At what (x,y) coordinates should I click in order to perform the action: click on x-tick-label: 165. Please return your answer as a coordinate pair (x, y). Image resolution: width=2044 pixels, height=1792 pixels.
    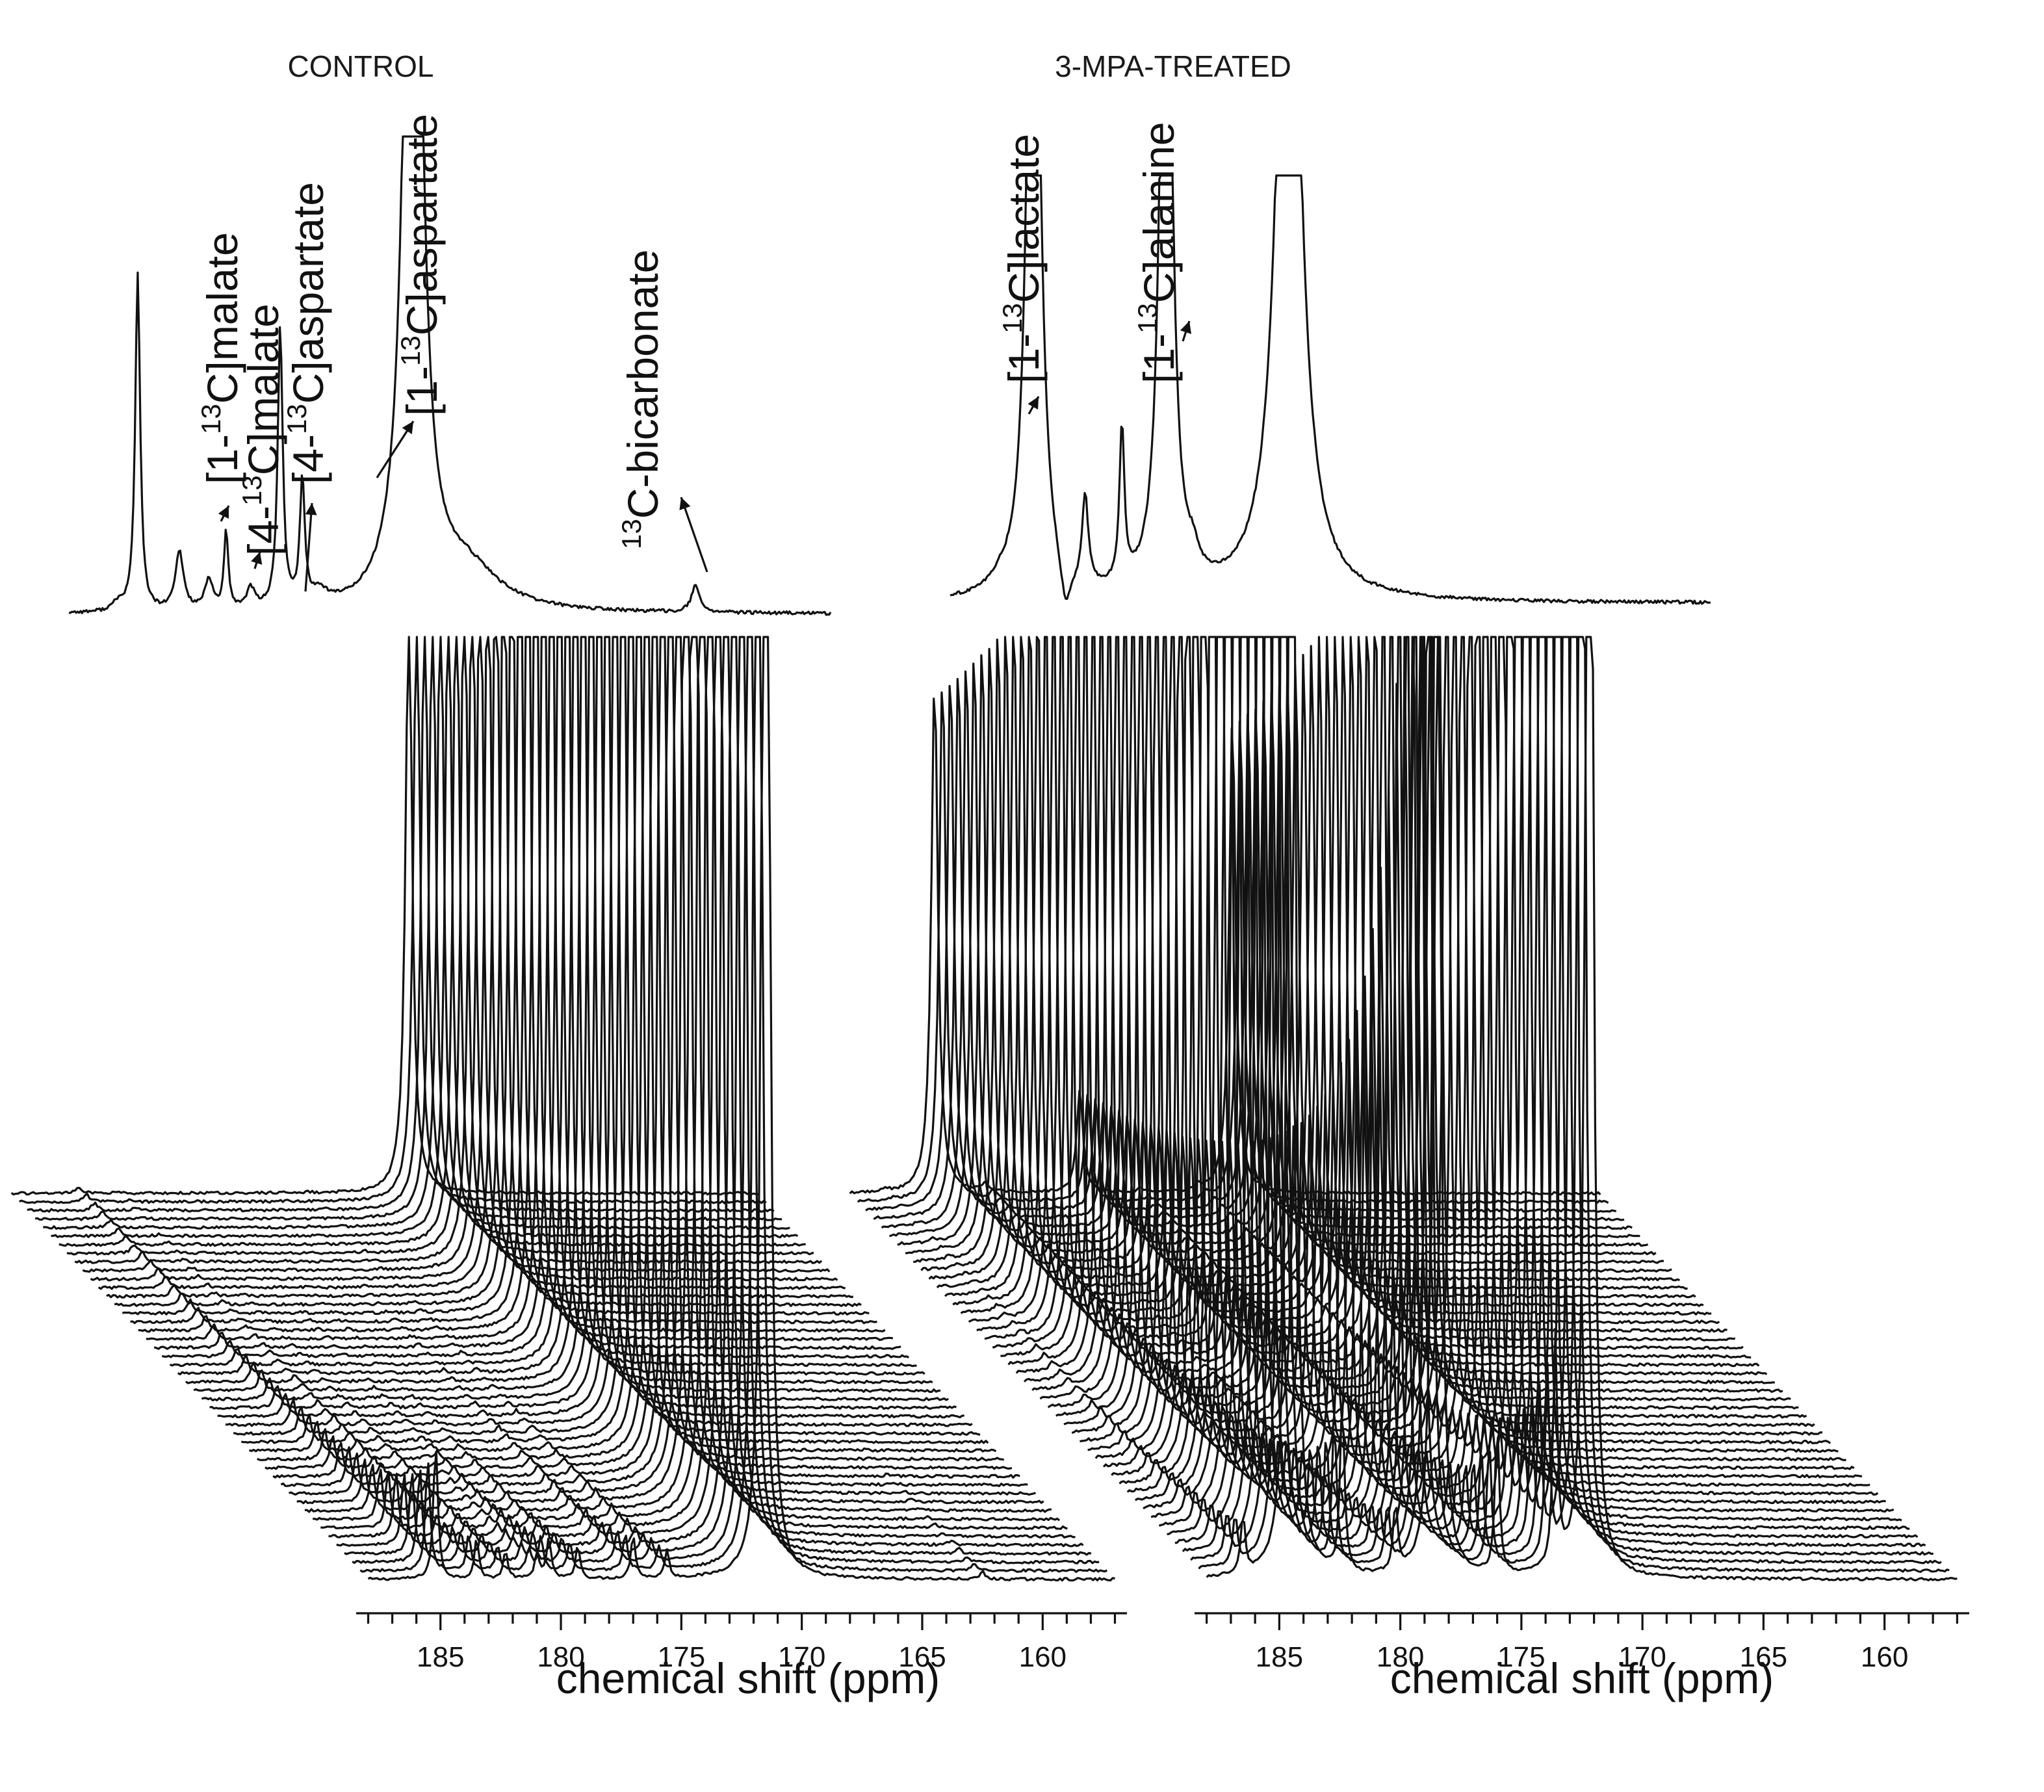
    Looking at the image, I should click on (1763, 1657).